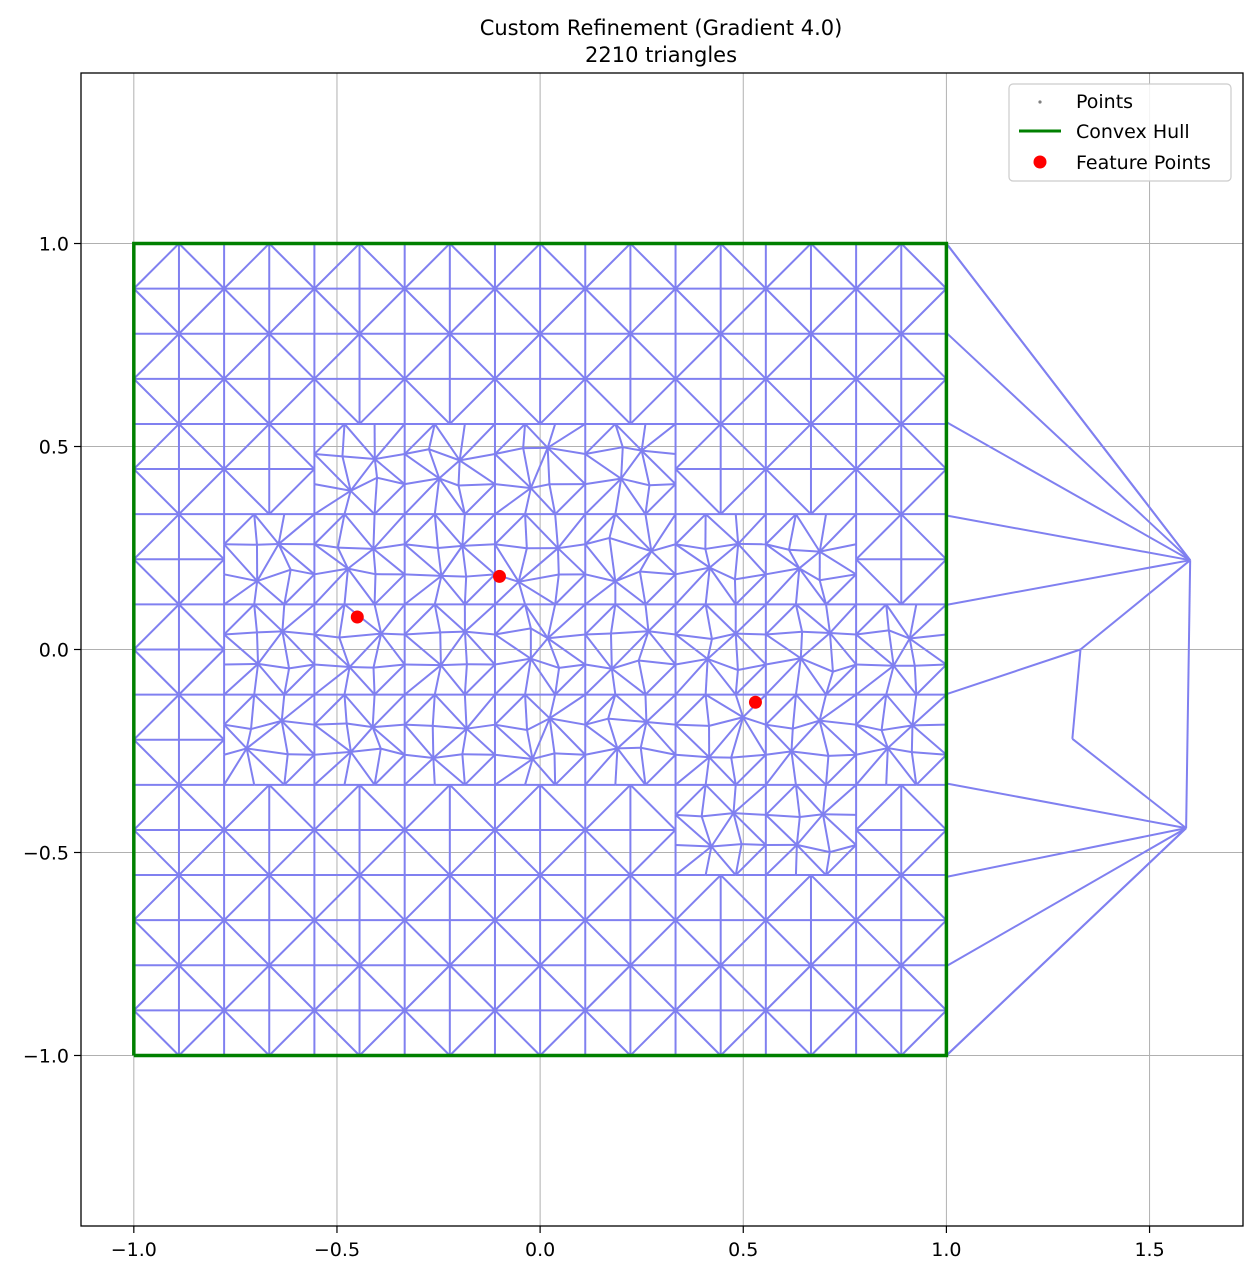  What do you see at coordinates (1104, 102) in the screenshot?
I see `legend-points-label: Points` at bounding box center [1104, 102].